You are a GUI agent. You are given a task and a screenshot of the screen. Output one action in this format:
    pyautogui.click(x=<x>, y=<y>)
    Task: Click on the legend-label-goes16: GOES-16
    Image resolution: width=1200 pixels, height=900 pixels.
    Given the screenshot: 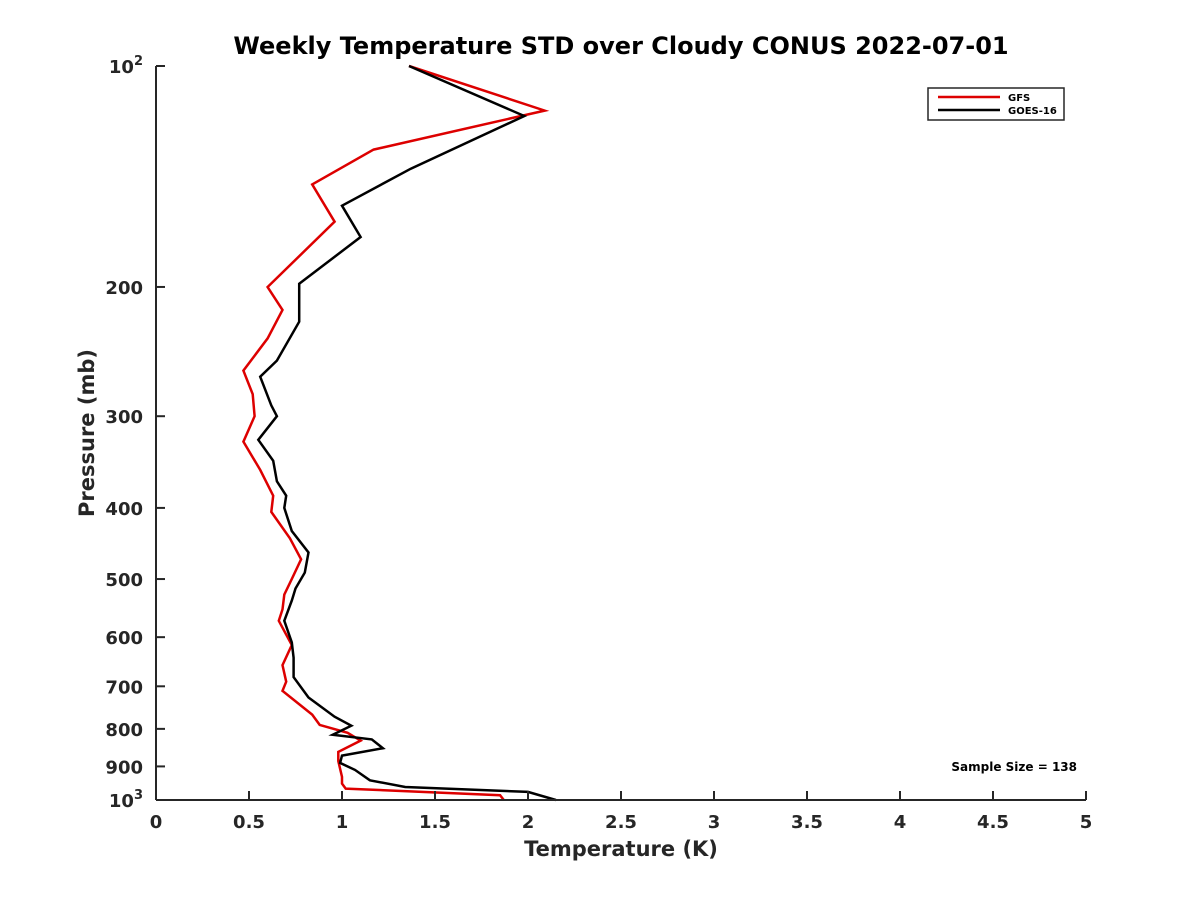 What is the action you would take?
    pyautogui.click(x=1032, y=111)
    